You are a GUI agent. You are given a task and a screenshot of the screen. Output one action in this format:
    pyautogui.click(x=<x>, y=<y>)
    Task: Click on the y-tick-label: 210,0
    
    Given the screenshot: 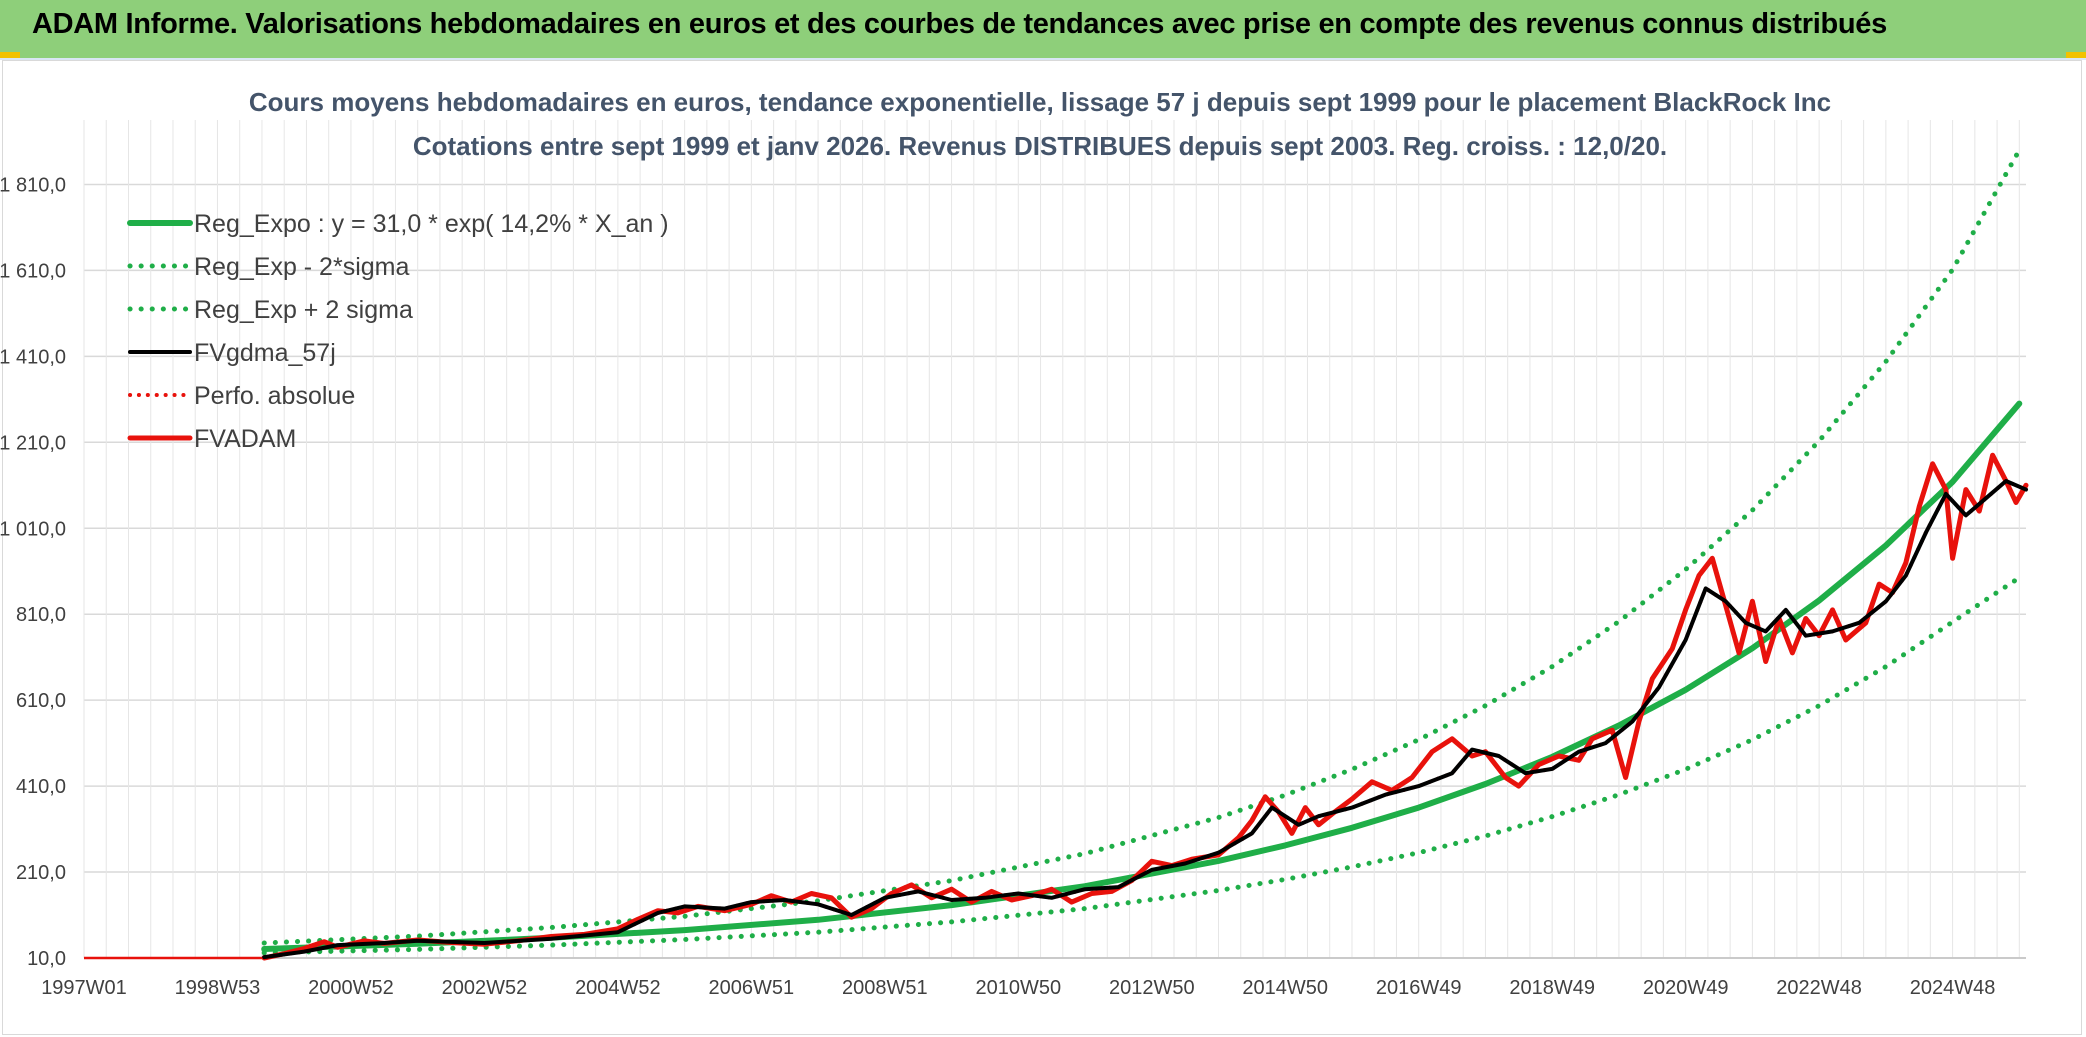 What is the action you would take?
    pyautogui.click(x=41, y=873)
    